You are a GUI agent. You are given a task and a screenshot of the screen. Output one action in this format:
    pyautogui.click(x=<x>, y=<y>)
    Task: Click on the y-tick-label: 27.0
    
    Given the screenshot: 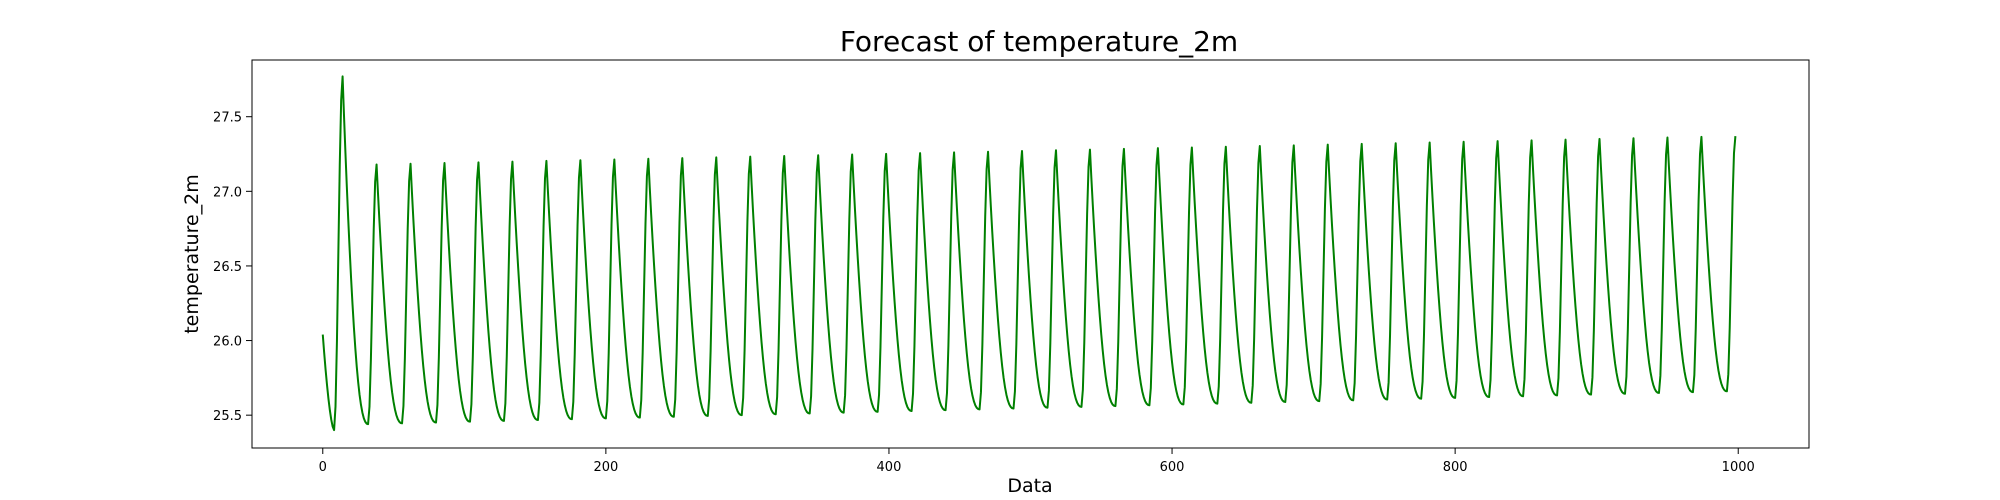 What is the action you would take?
    pyautogui.click(x=227, y=192)
    